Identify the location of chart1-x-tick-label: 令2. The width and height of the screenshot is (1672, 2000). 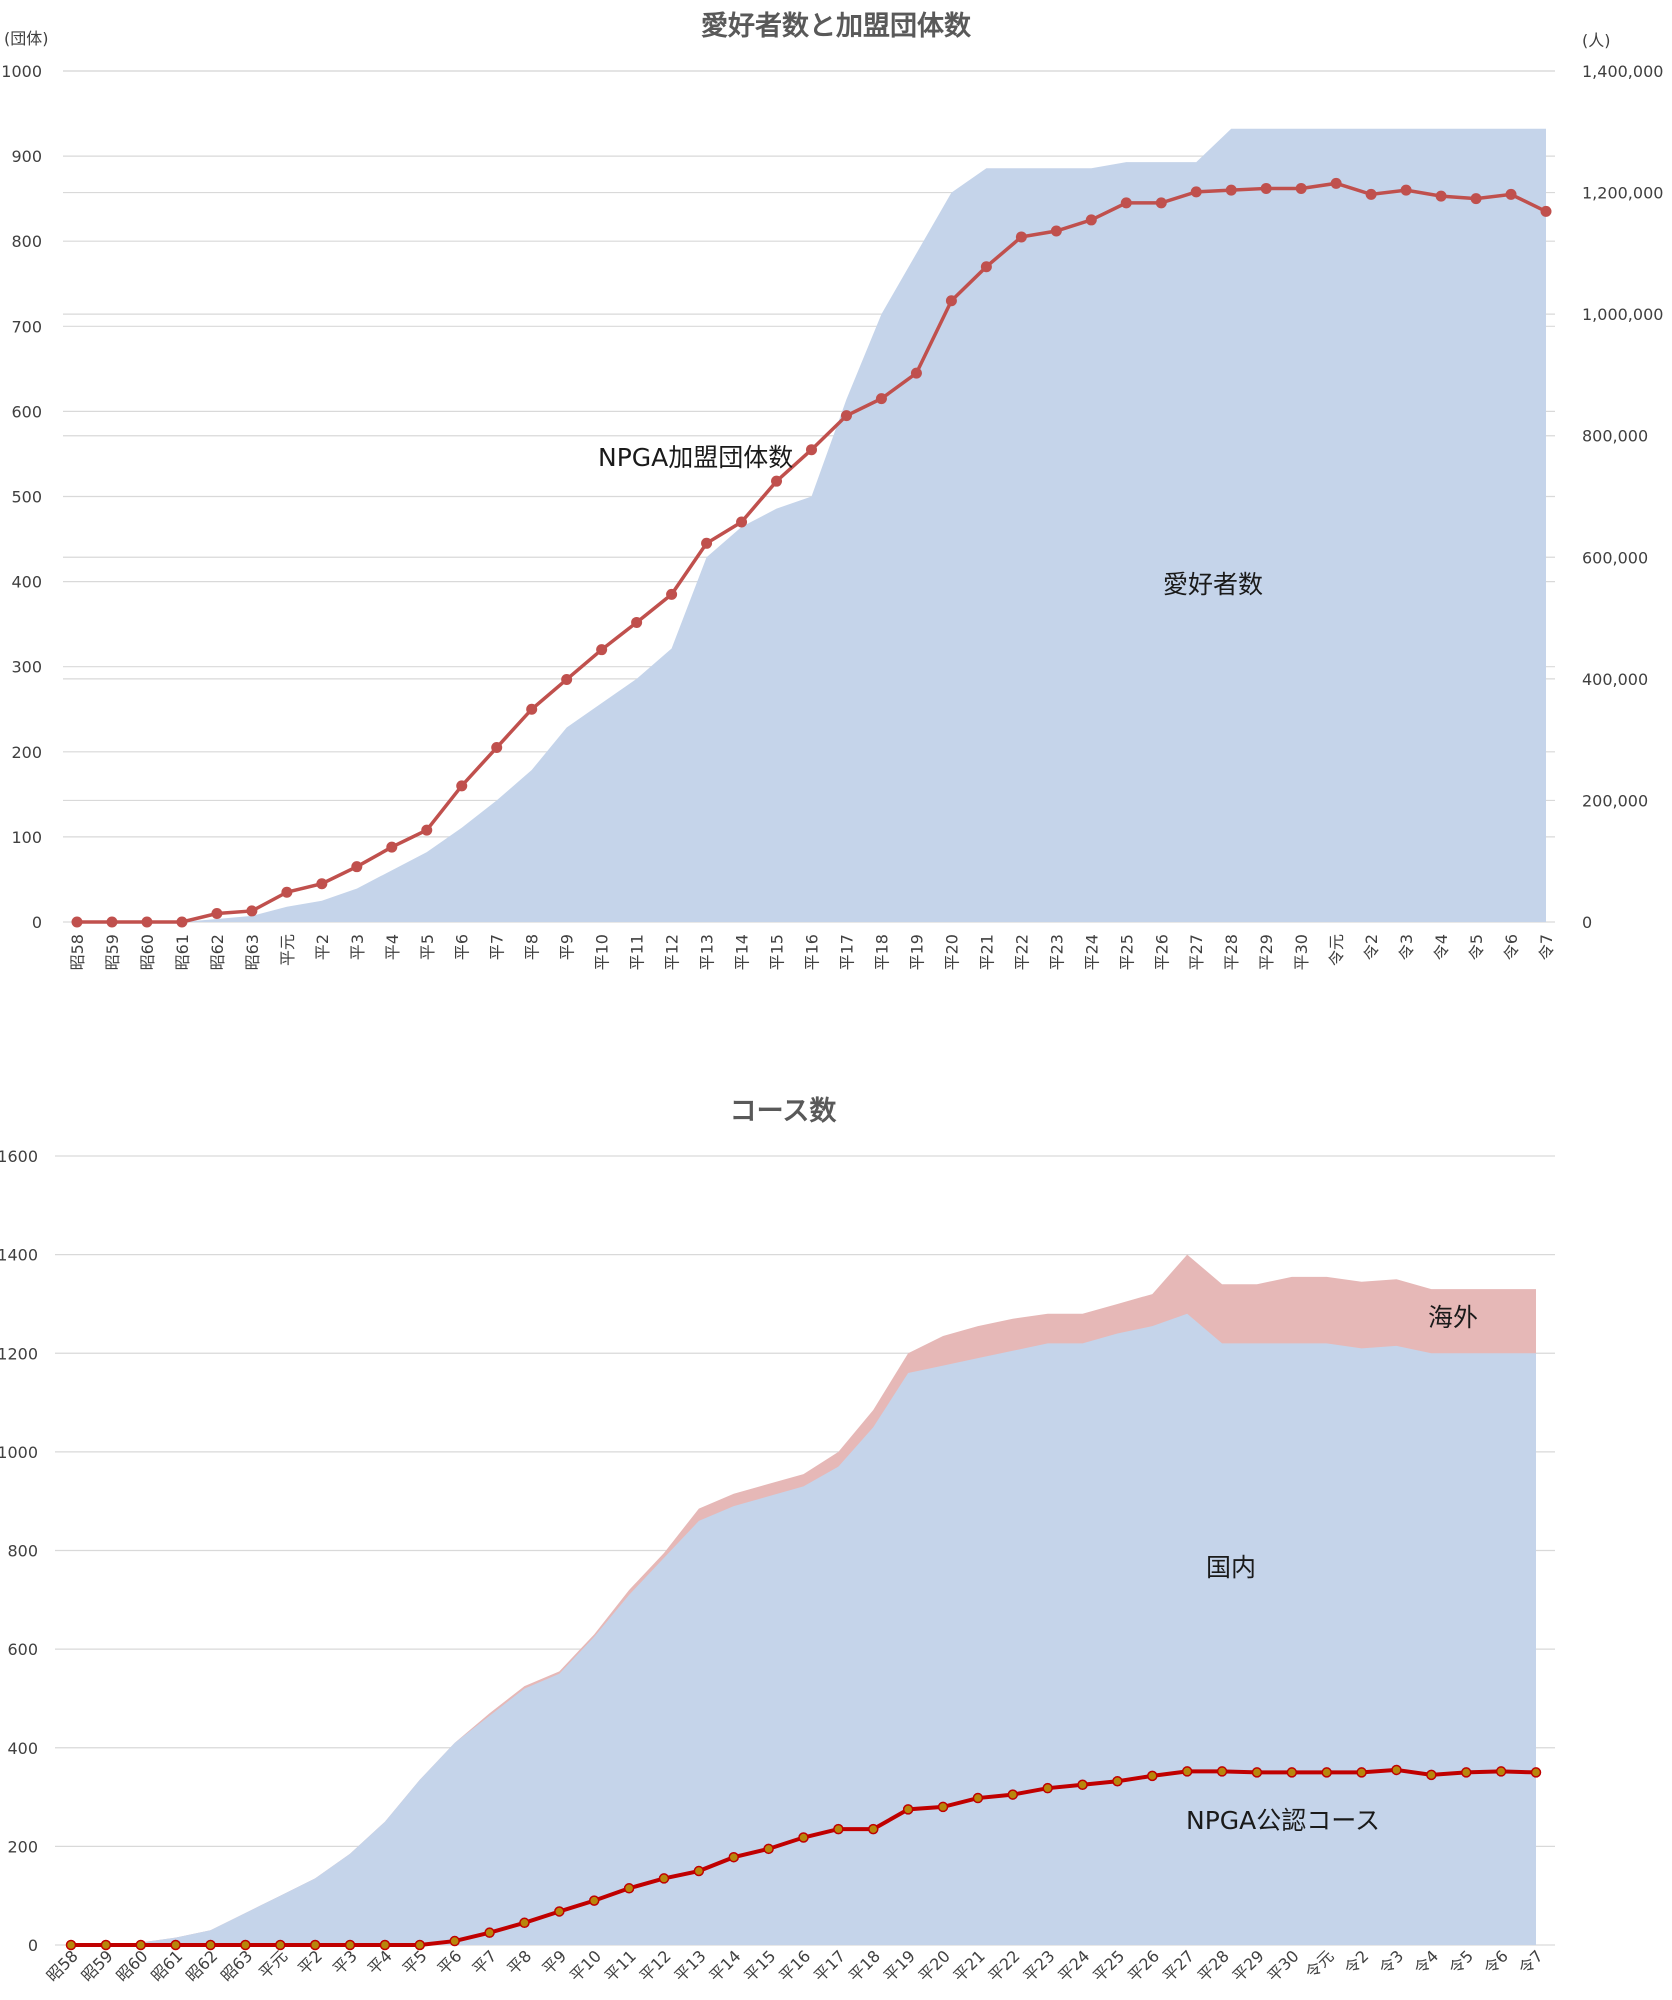
(1371, 947).